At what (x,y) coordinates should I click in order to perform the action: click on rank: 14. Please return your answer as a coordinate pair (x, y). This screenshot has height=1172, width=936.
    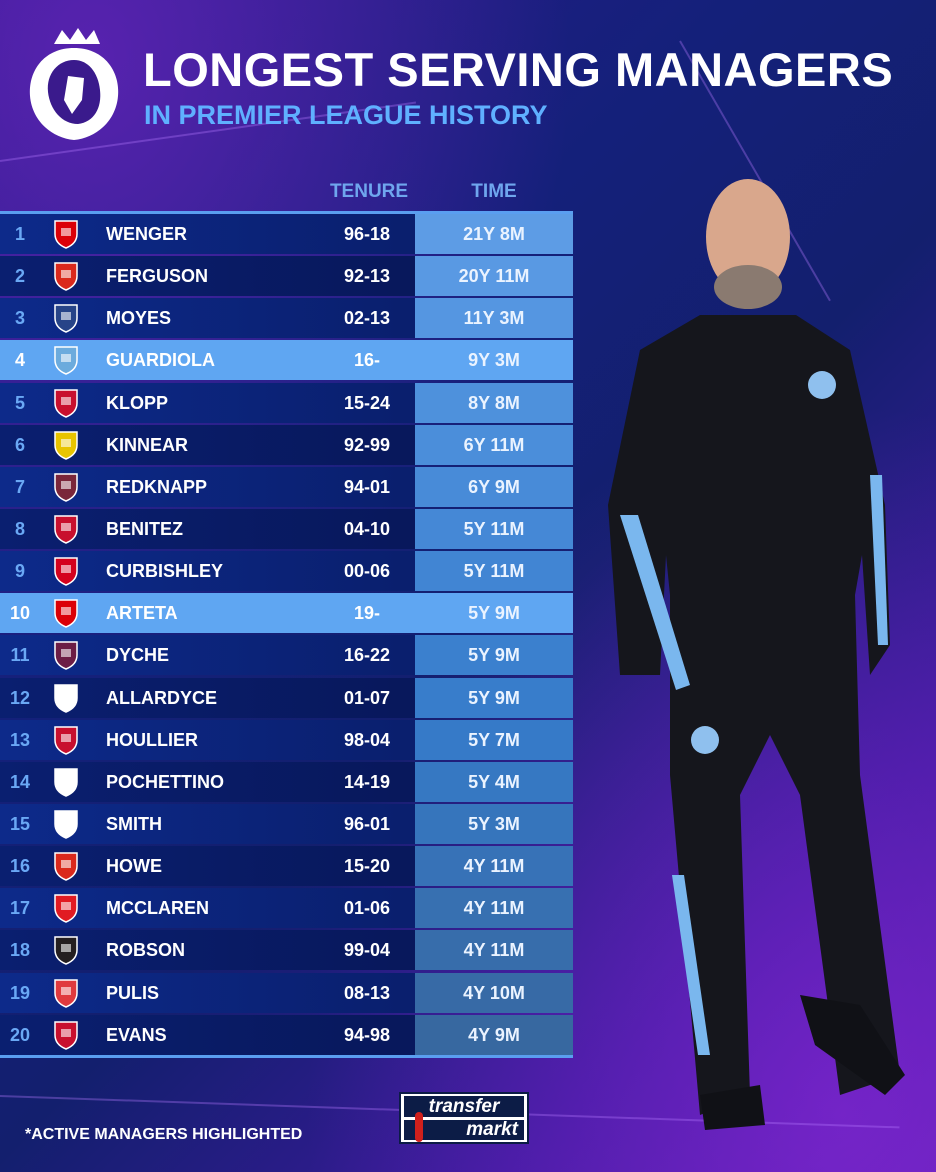
    Looking at the image, I should click on (20, 781).